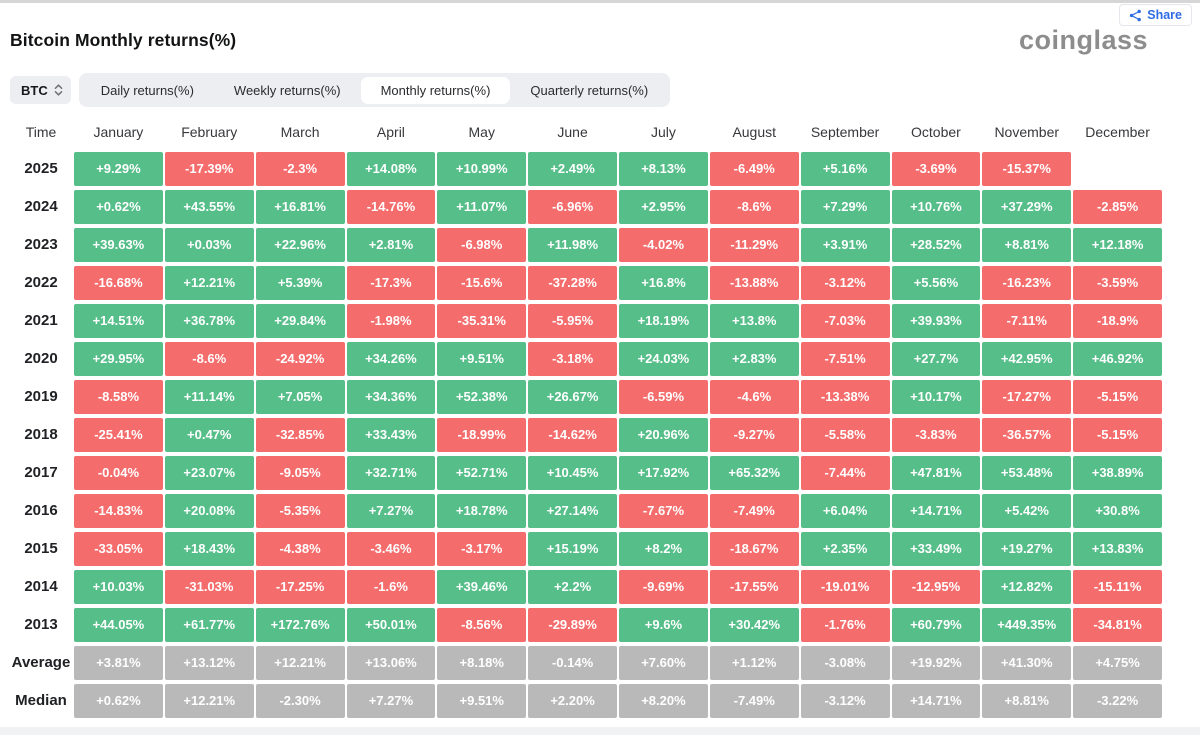 The width and height of the screenshot is (1200, 735). Describe the element at coordinates (663, 473) in the screenshot. I see `return-cell: +17.92%` at that location.